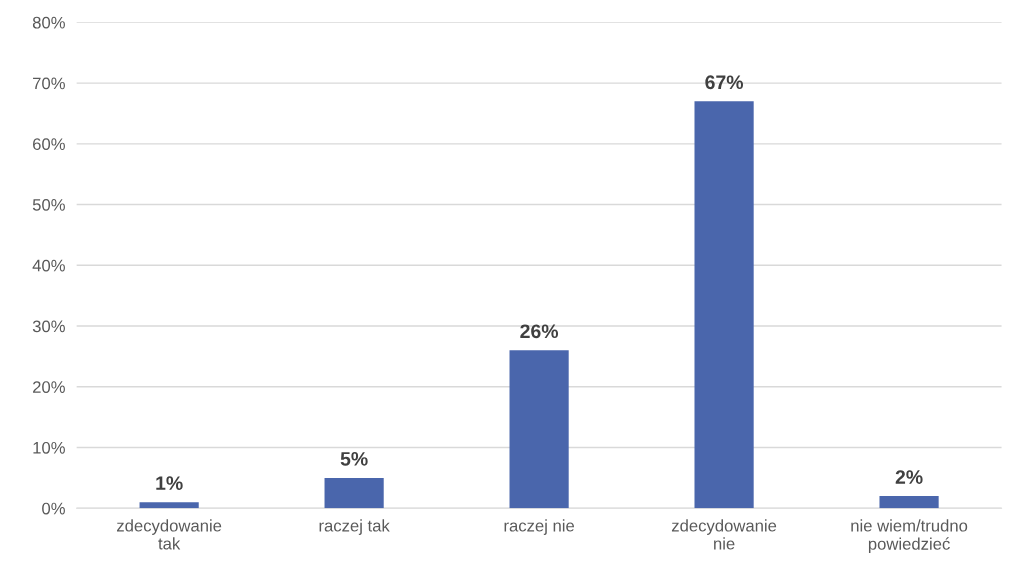 This screenshot has width=1022, height=573. I want to click on y-tick-label: 40%, so click(48, 265).